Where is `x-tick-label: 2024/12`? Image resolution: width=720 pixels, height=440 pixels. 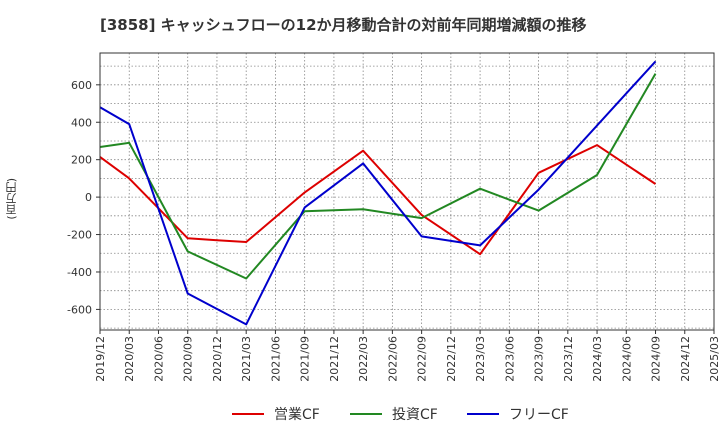 x-tick-label: 2024/12 is located at coordinates (685, 359).